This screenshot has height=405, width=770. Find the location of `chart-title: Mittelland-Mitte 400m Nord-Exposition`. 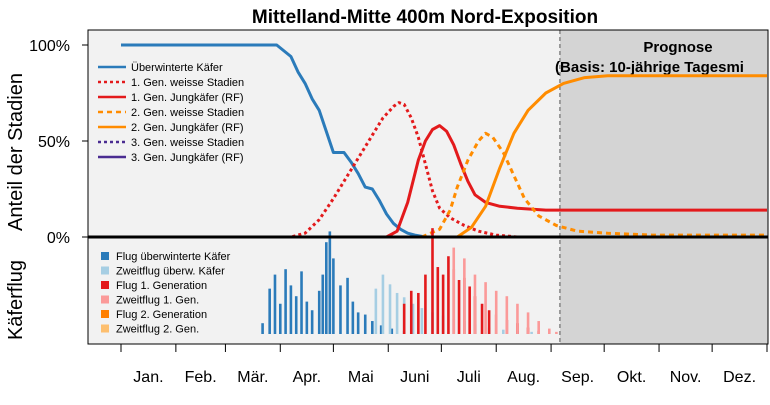

chart-title: Mittelland-Mitte 400m Nord-Exposition is located at coordinates (425, 17).